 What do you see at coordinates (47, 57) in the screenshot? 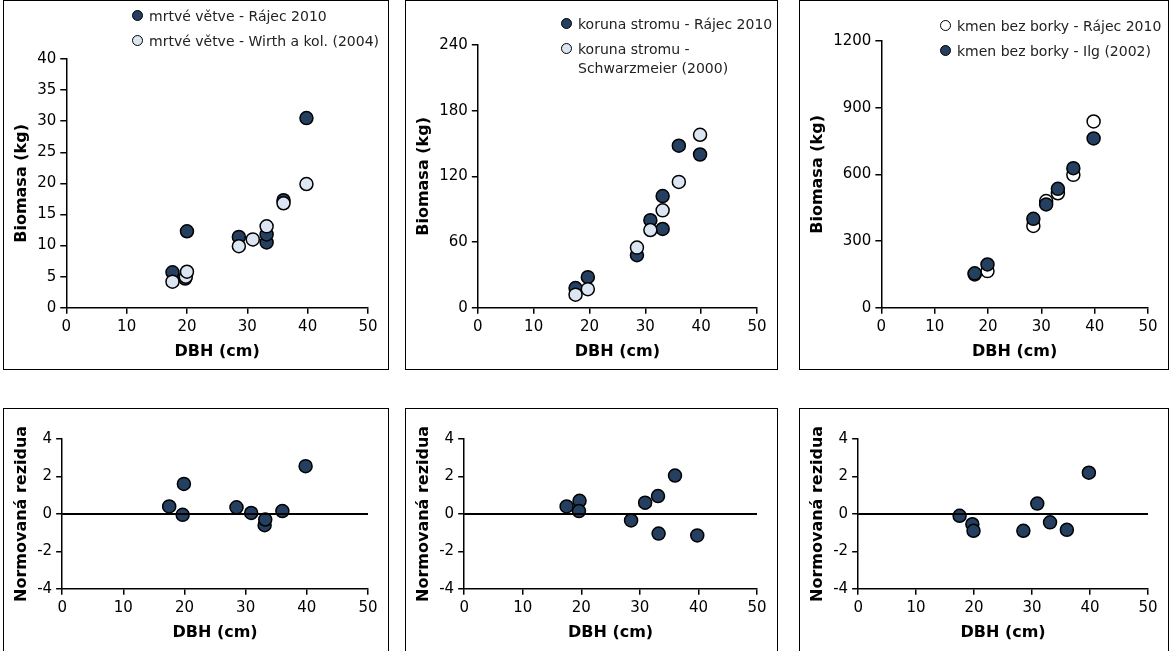
I see `y-tick-label: 40` at bounding box center [47, 57].